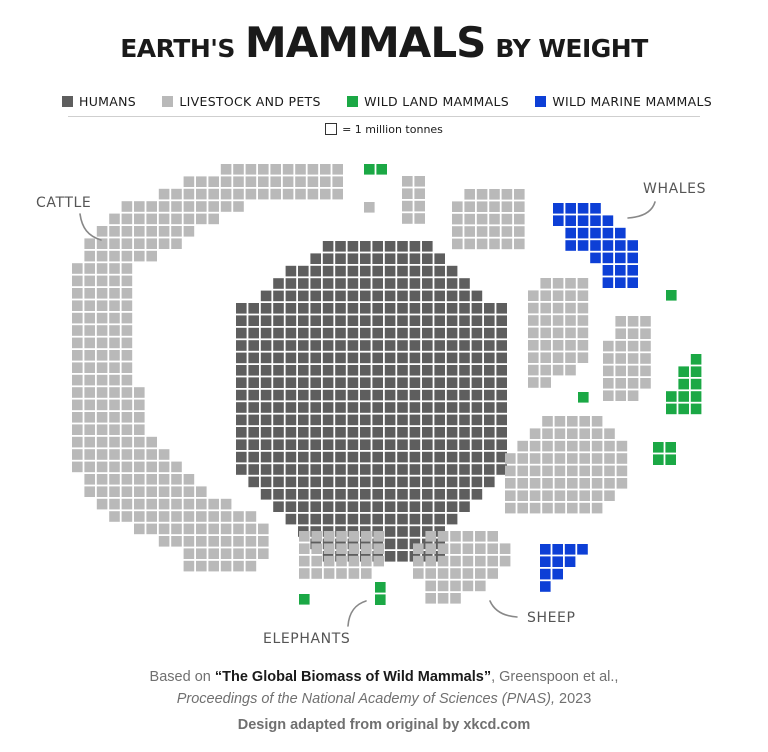 Image resolution: width=768 pixels, height=752 pixels. What do you see at coordinates (658, 447) in the screenshot?
I see `waffle-cell-wild-land` at bounding box center [658, 447].